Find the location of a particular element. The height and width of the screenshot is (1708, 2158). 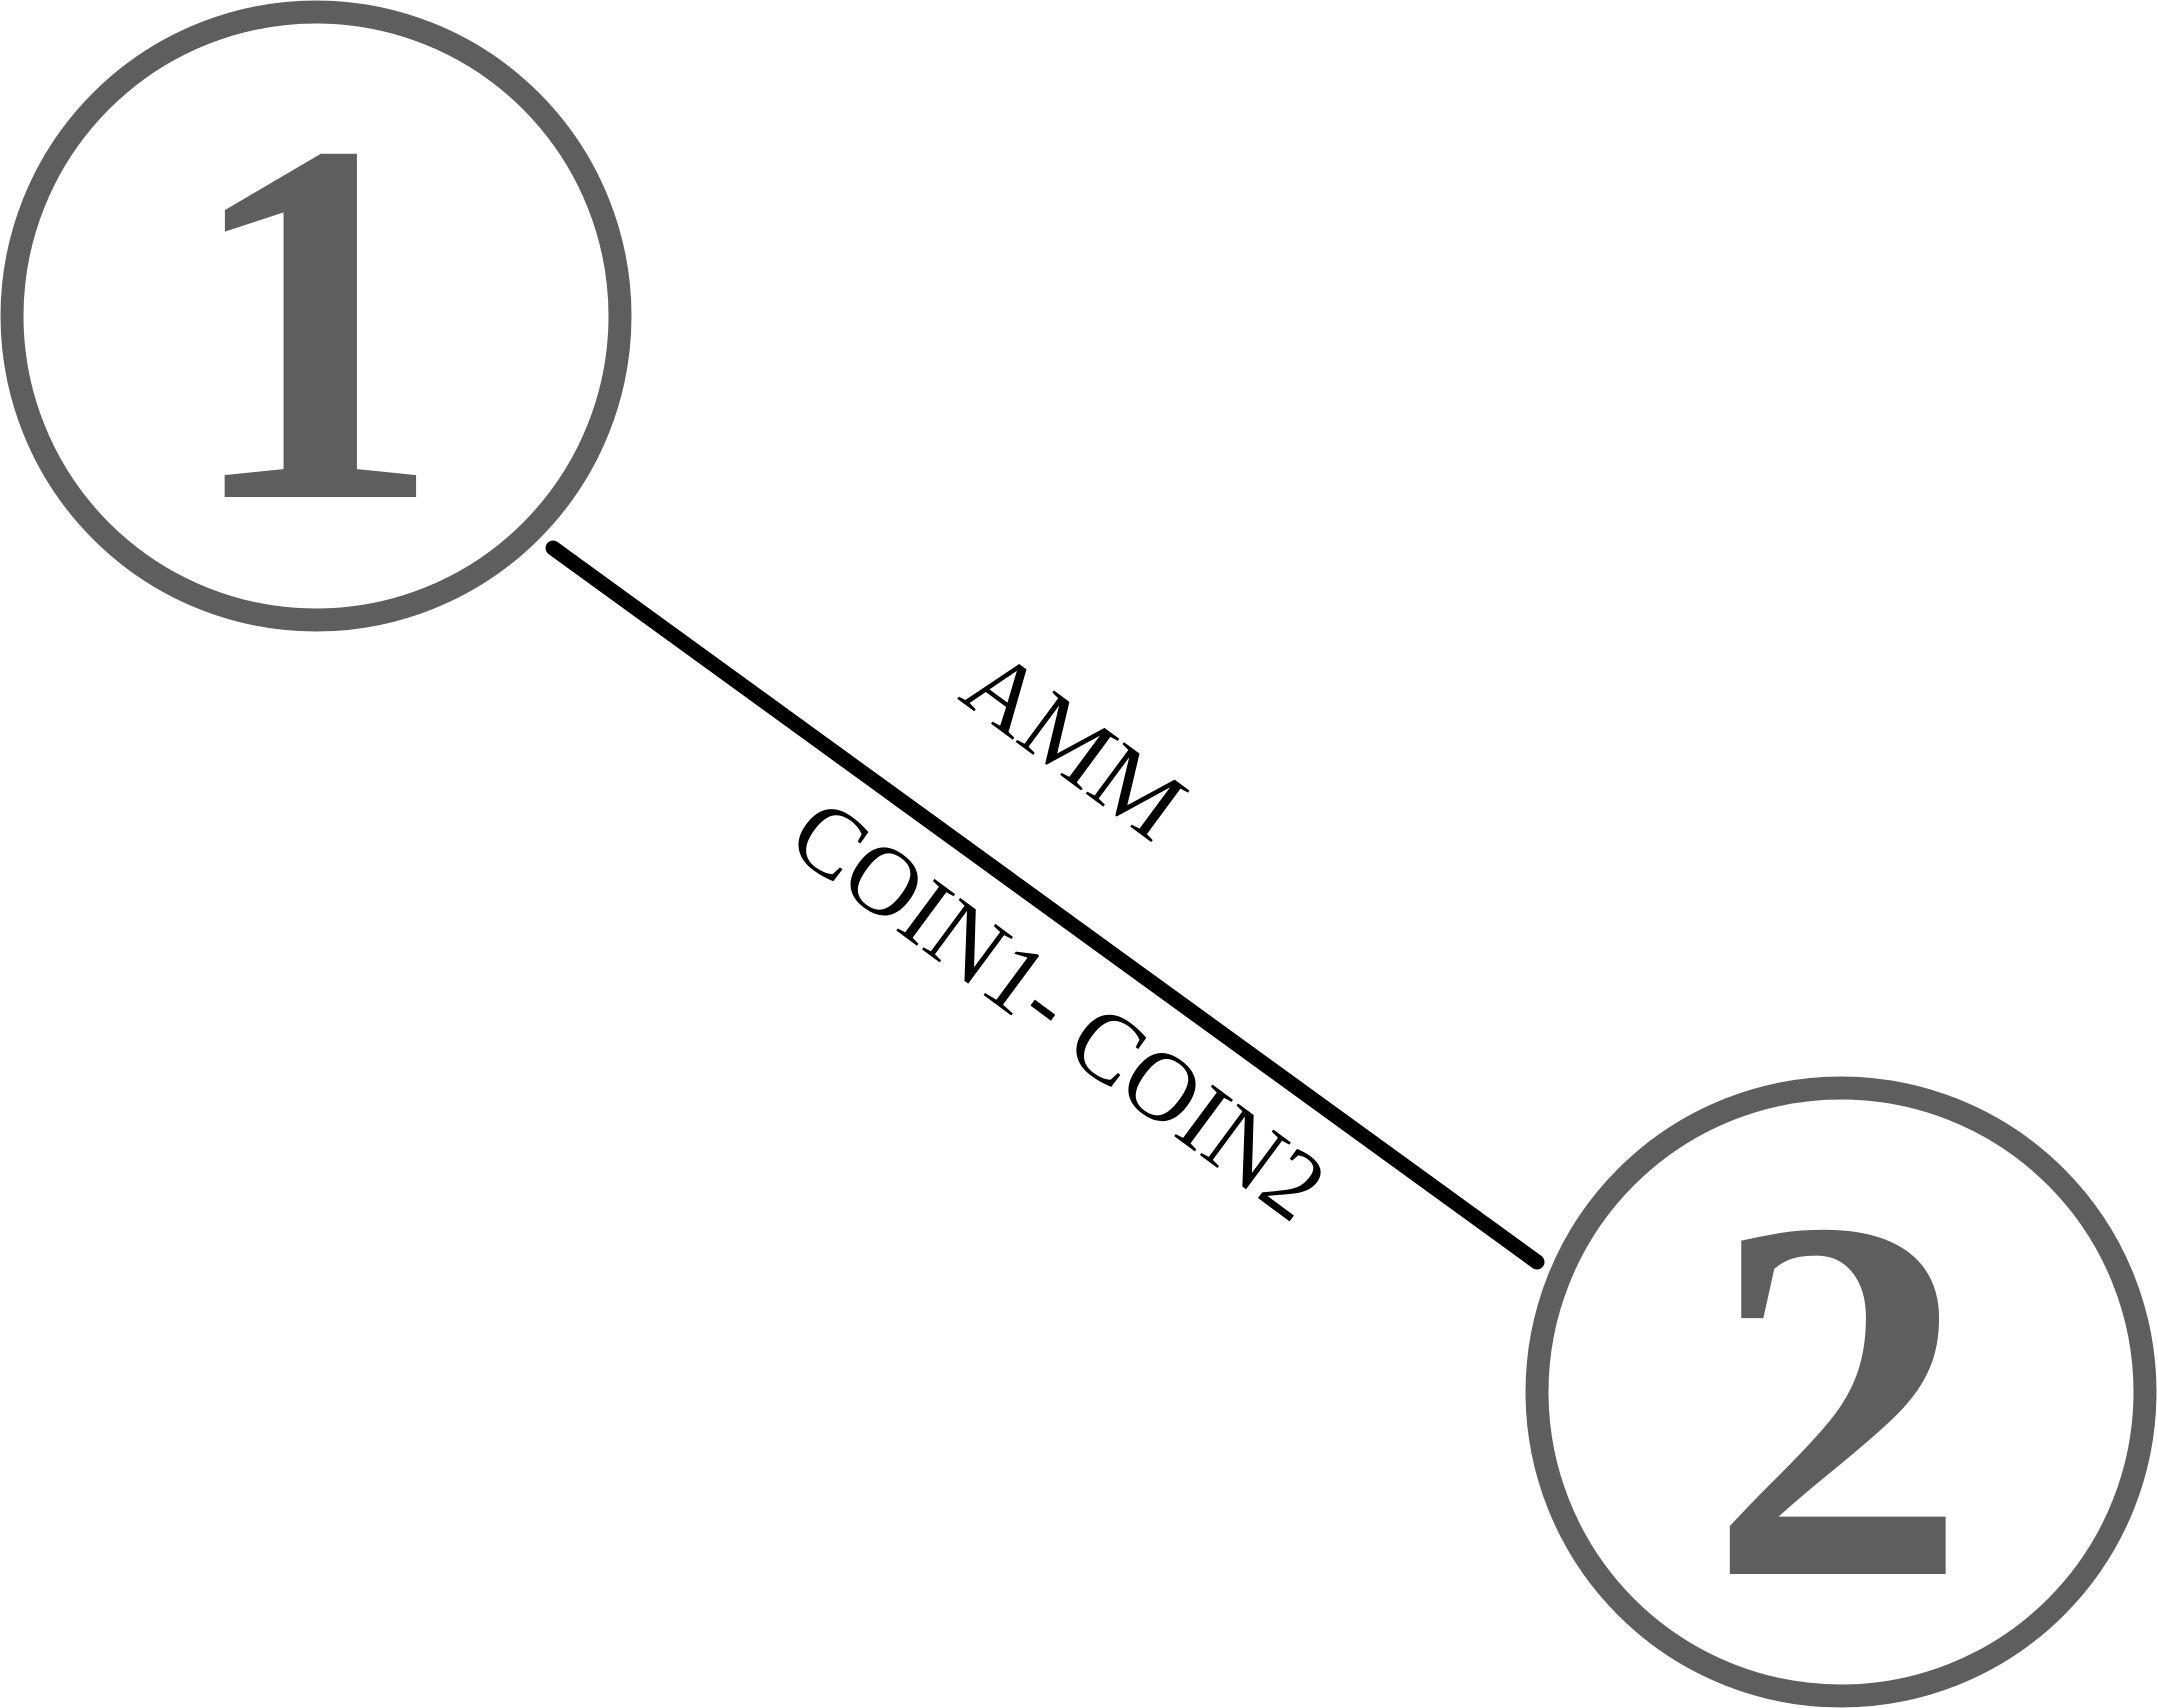

node-2-label: 2 is located at coordinates (1838, 1399).